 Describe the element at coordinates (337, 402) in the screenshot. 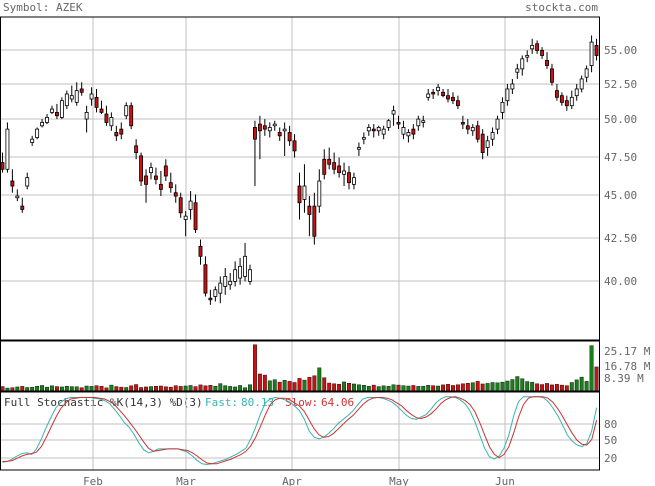

I see `slow-value: 64.06` at that location.